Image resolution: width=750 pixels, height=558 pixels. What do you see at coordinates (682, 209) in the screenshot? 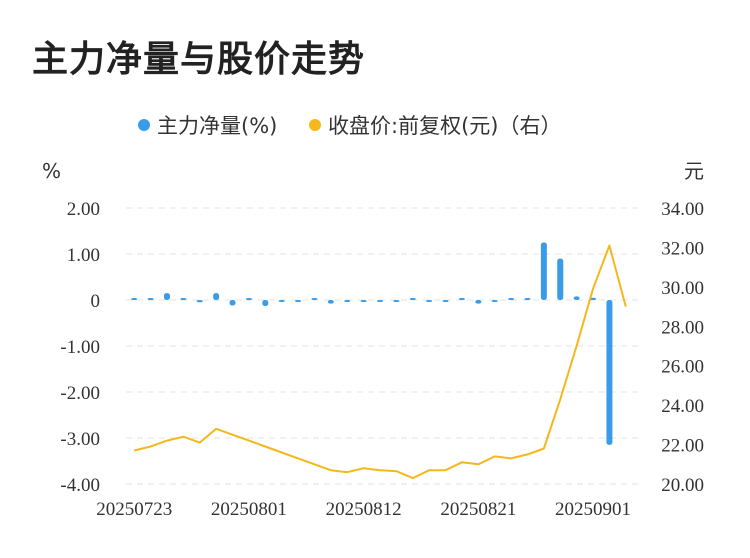
I see `right-axis-tick-label: 34.00` at bounding box center [682, 209].